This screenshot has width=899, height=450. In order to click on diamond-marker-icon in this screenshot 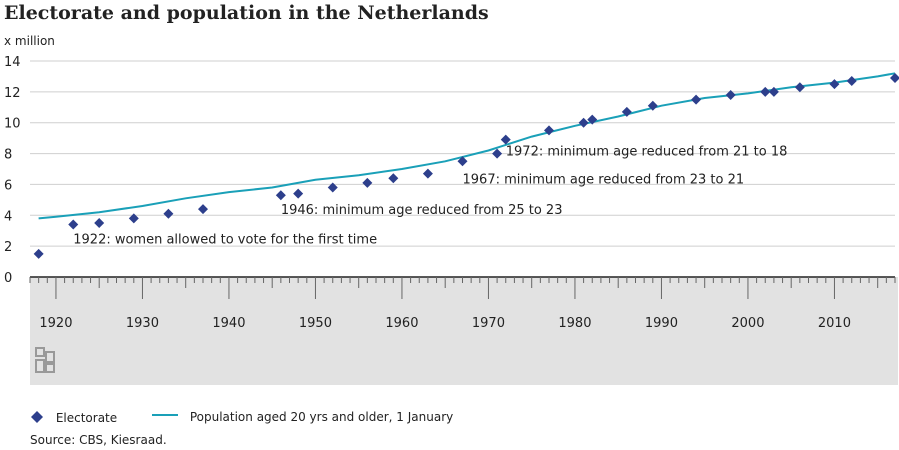, I will do `click(37, 417)`.